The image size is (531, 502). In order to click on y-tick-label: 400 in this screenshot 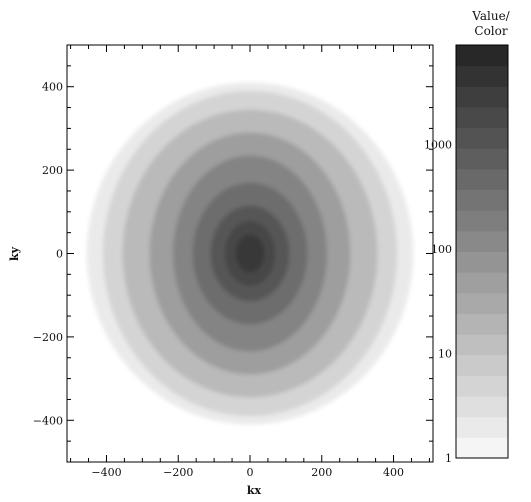, I will do `click(52, 87)`.